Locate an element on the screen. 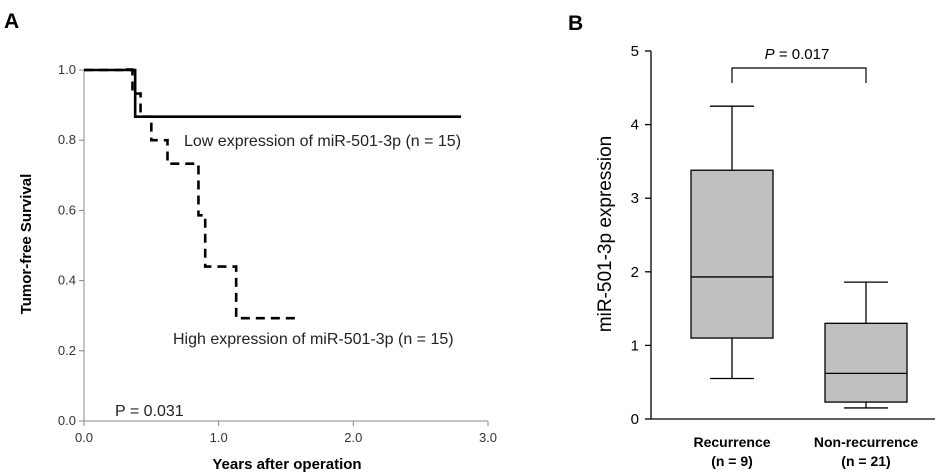 This screenshot has width=939, height=475. panel-b-y-tick-label: 3 is located at coordinates (635, 198).